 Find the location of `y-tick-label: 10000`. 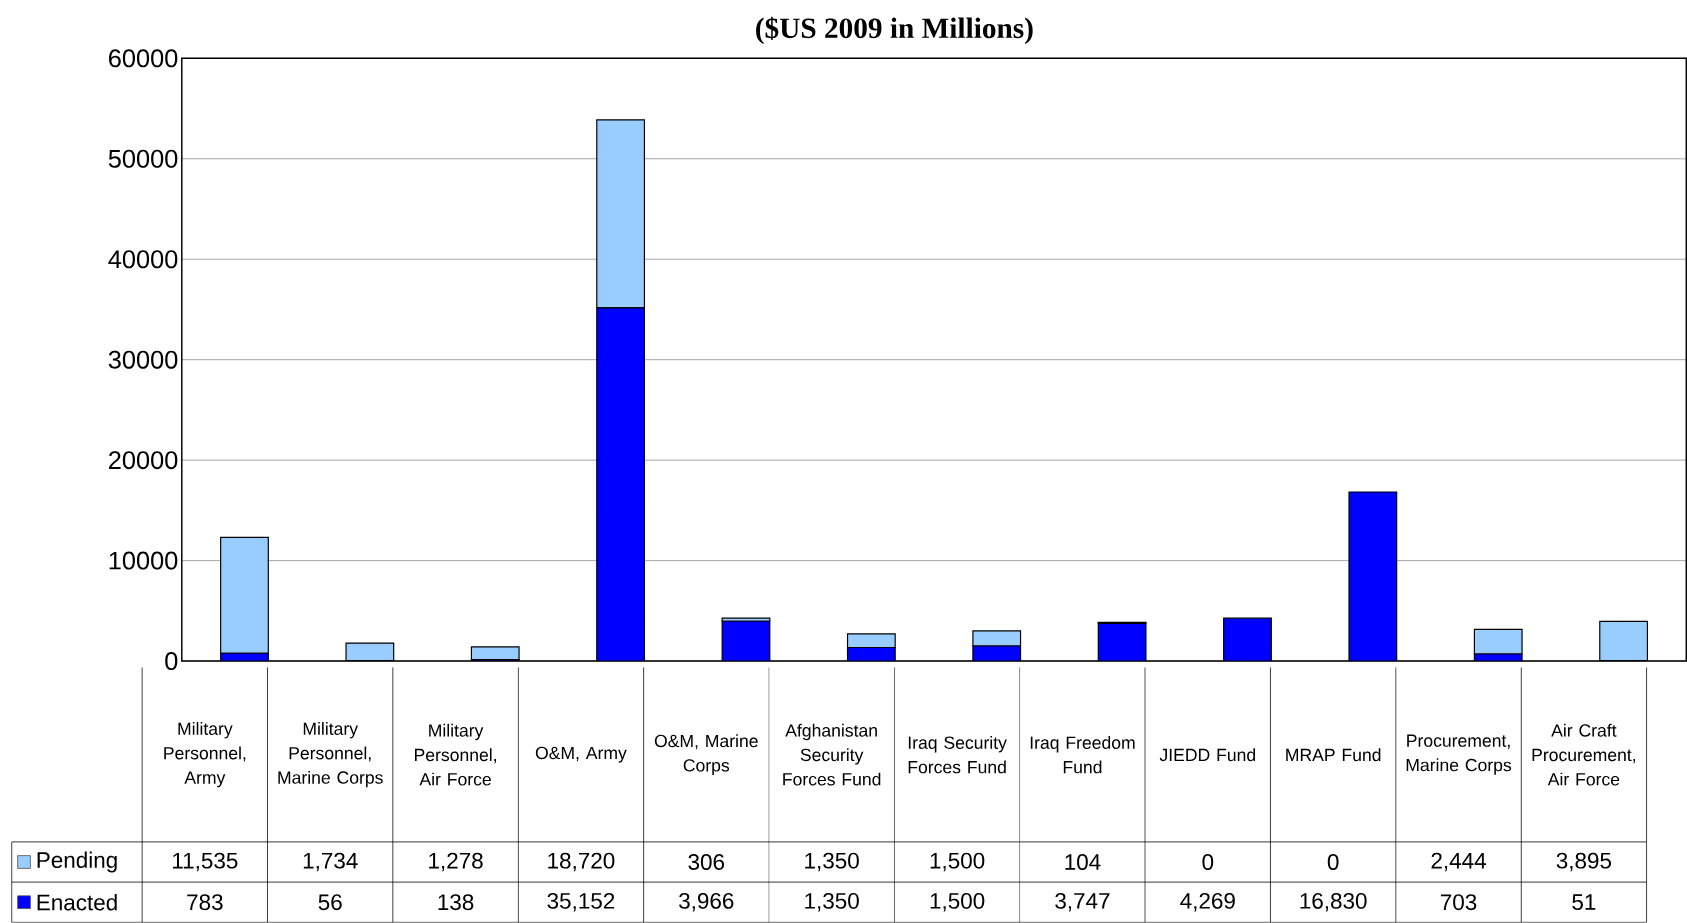

y-tick-label: 10000 is located at coordinates (143, 560).